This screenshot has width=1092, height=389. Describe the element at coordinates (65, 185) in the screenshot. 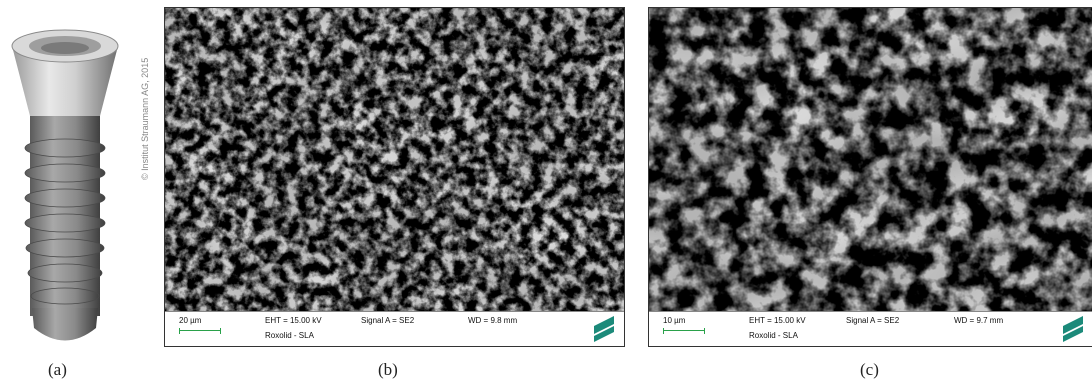

I see `dental-implant-image` at that location.